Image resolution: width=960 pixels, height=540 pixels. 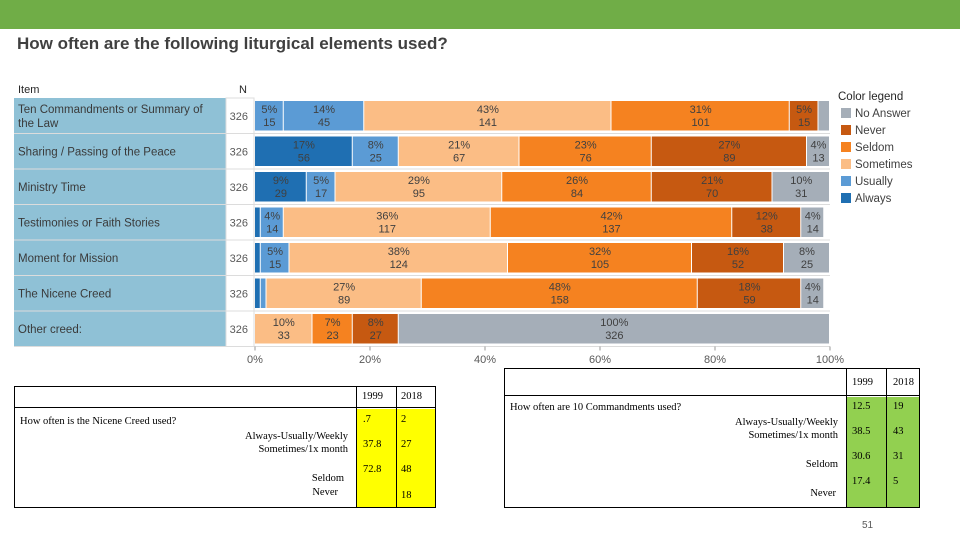 I want to click on legend-label: Seldom, so click(x=874, y=148).